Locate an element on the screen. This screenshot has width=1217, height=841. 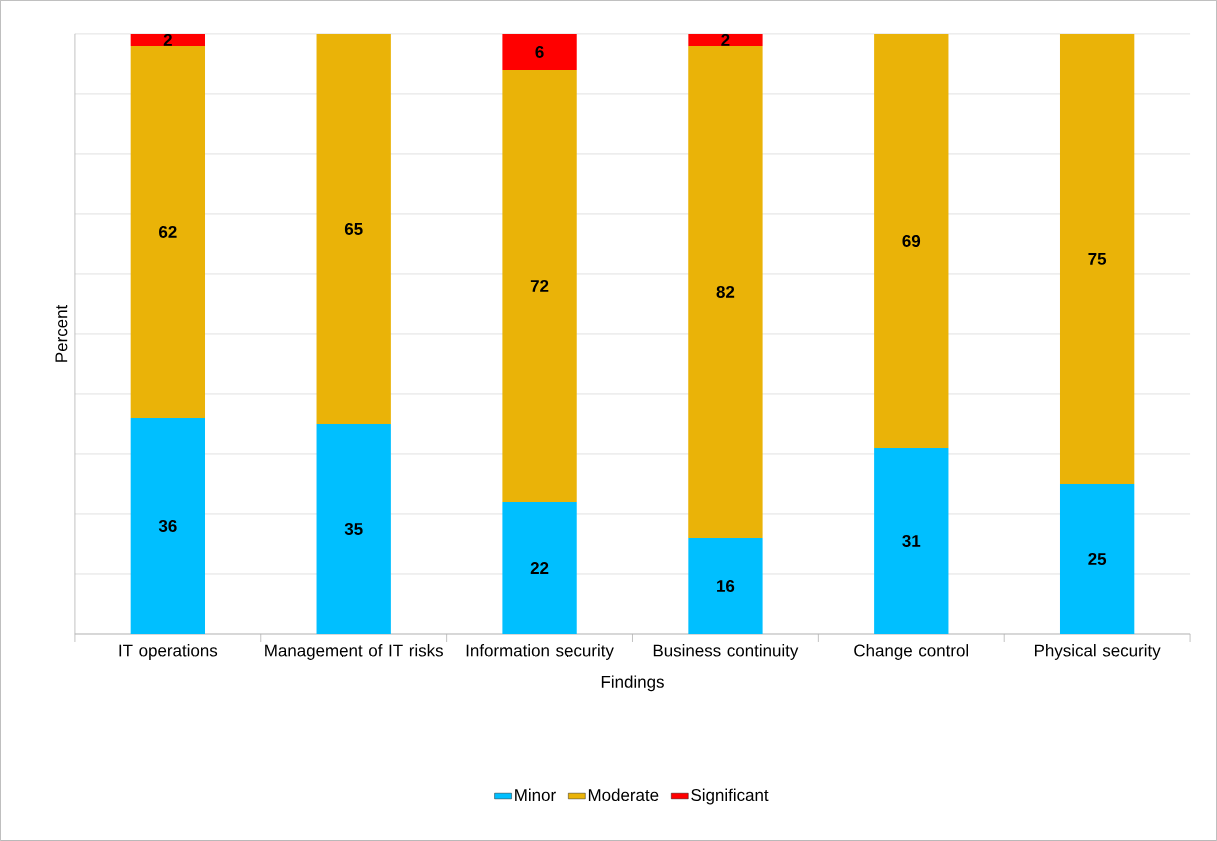
x-tick-label: Information security is located at coordinates (540, 652).